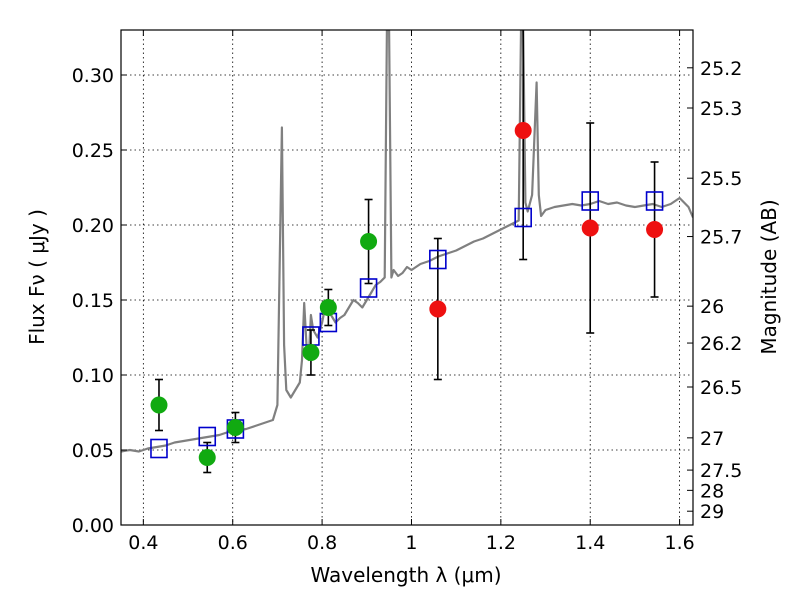 This screenshot has height=600, width=800. What do you see at coordinates (411, 543) in the screenshot?
I see `x-tick-label: 1` at bounding box center [411, 543].